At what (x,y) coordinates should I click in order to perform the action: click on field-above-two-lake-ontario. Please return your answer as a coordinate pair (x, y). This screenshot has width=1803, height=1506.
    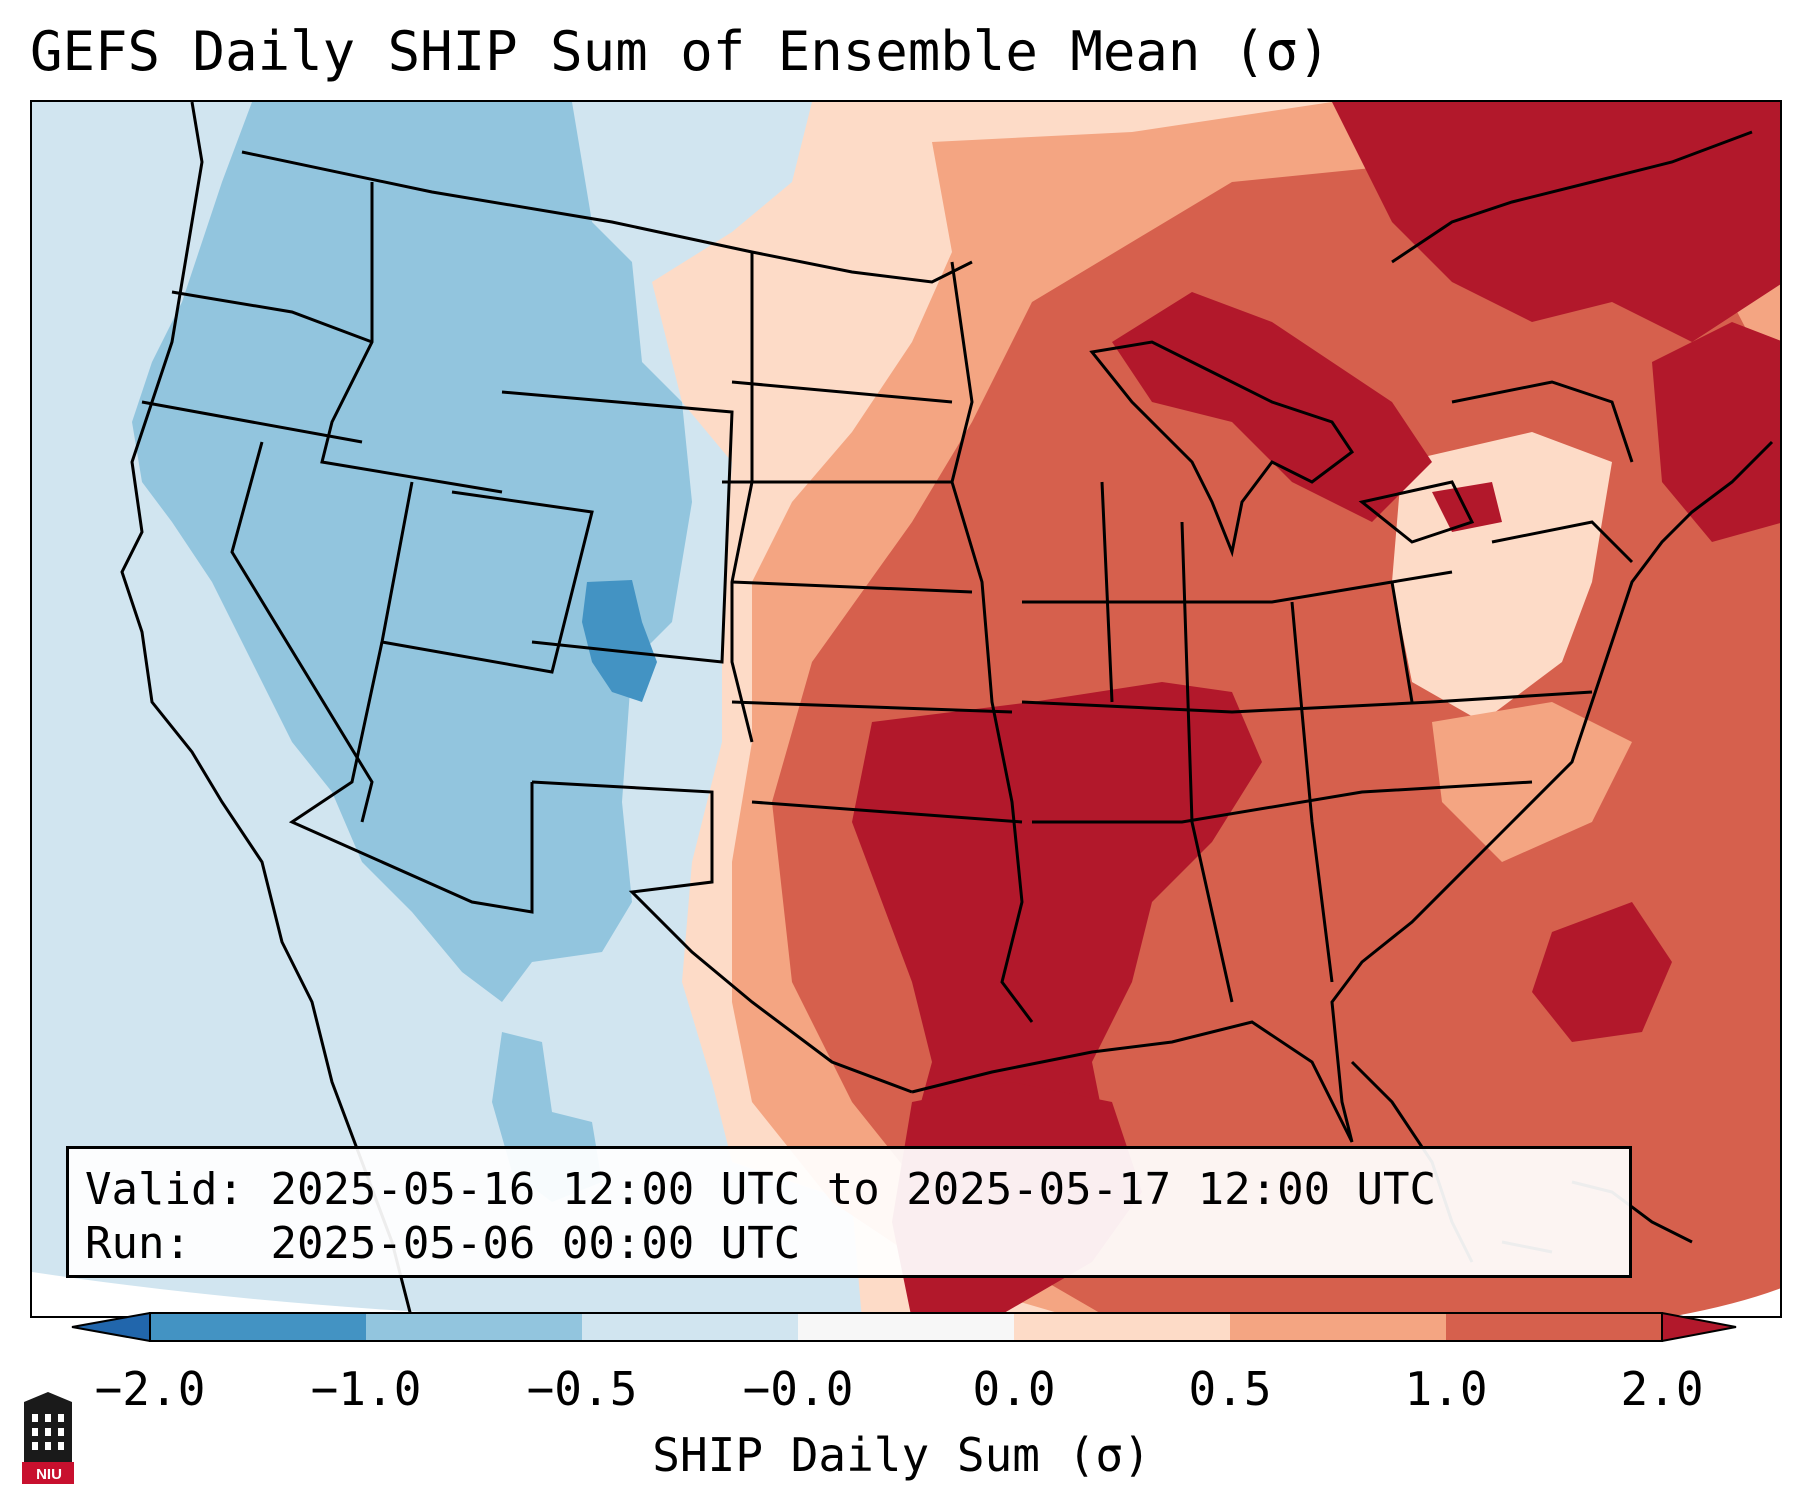
    Looking at the image, I should click on (1467, 507).